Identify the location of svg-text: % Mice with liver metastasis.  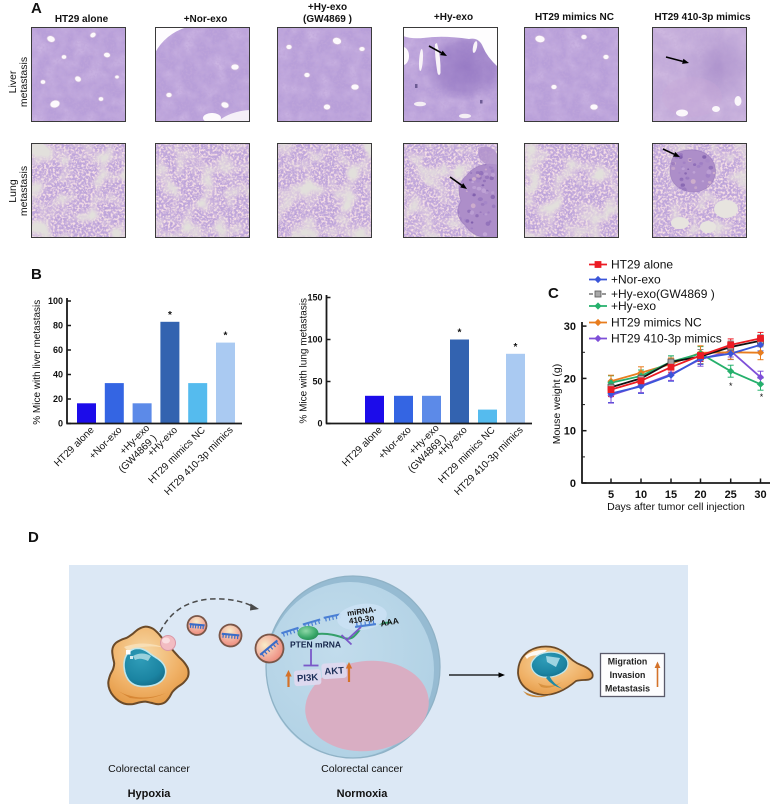
(37, 362).